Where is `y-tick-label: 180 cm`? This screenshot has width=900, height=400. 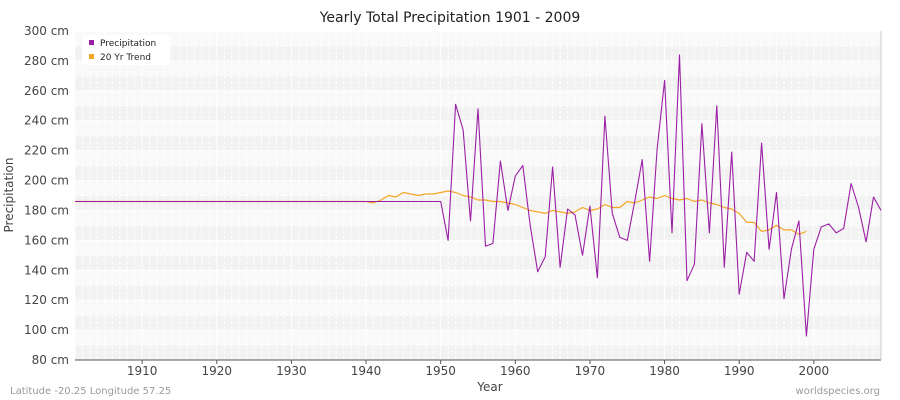
y-tick-label: 180 cm is located at coordinates (46, 210).